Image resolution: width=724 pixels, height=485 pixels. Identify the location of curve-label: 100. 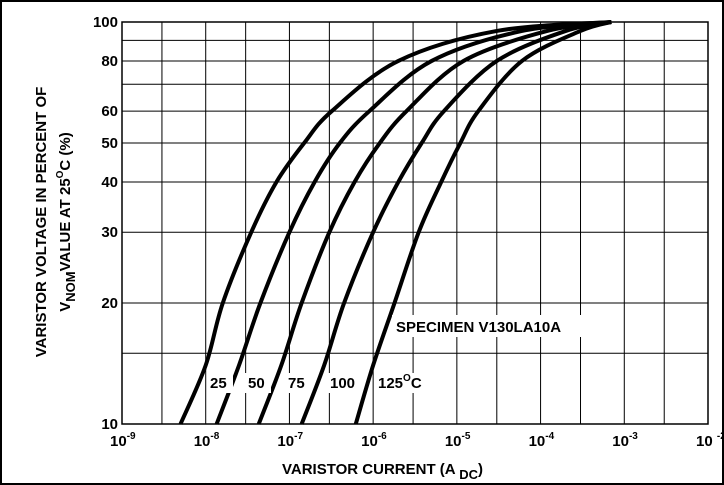
(342, 383).